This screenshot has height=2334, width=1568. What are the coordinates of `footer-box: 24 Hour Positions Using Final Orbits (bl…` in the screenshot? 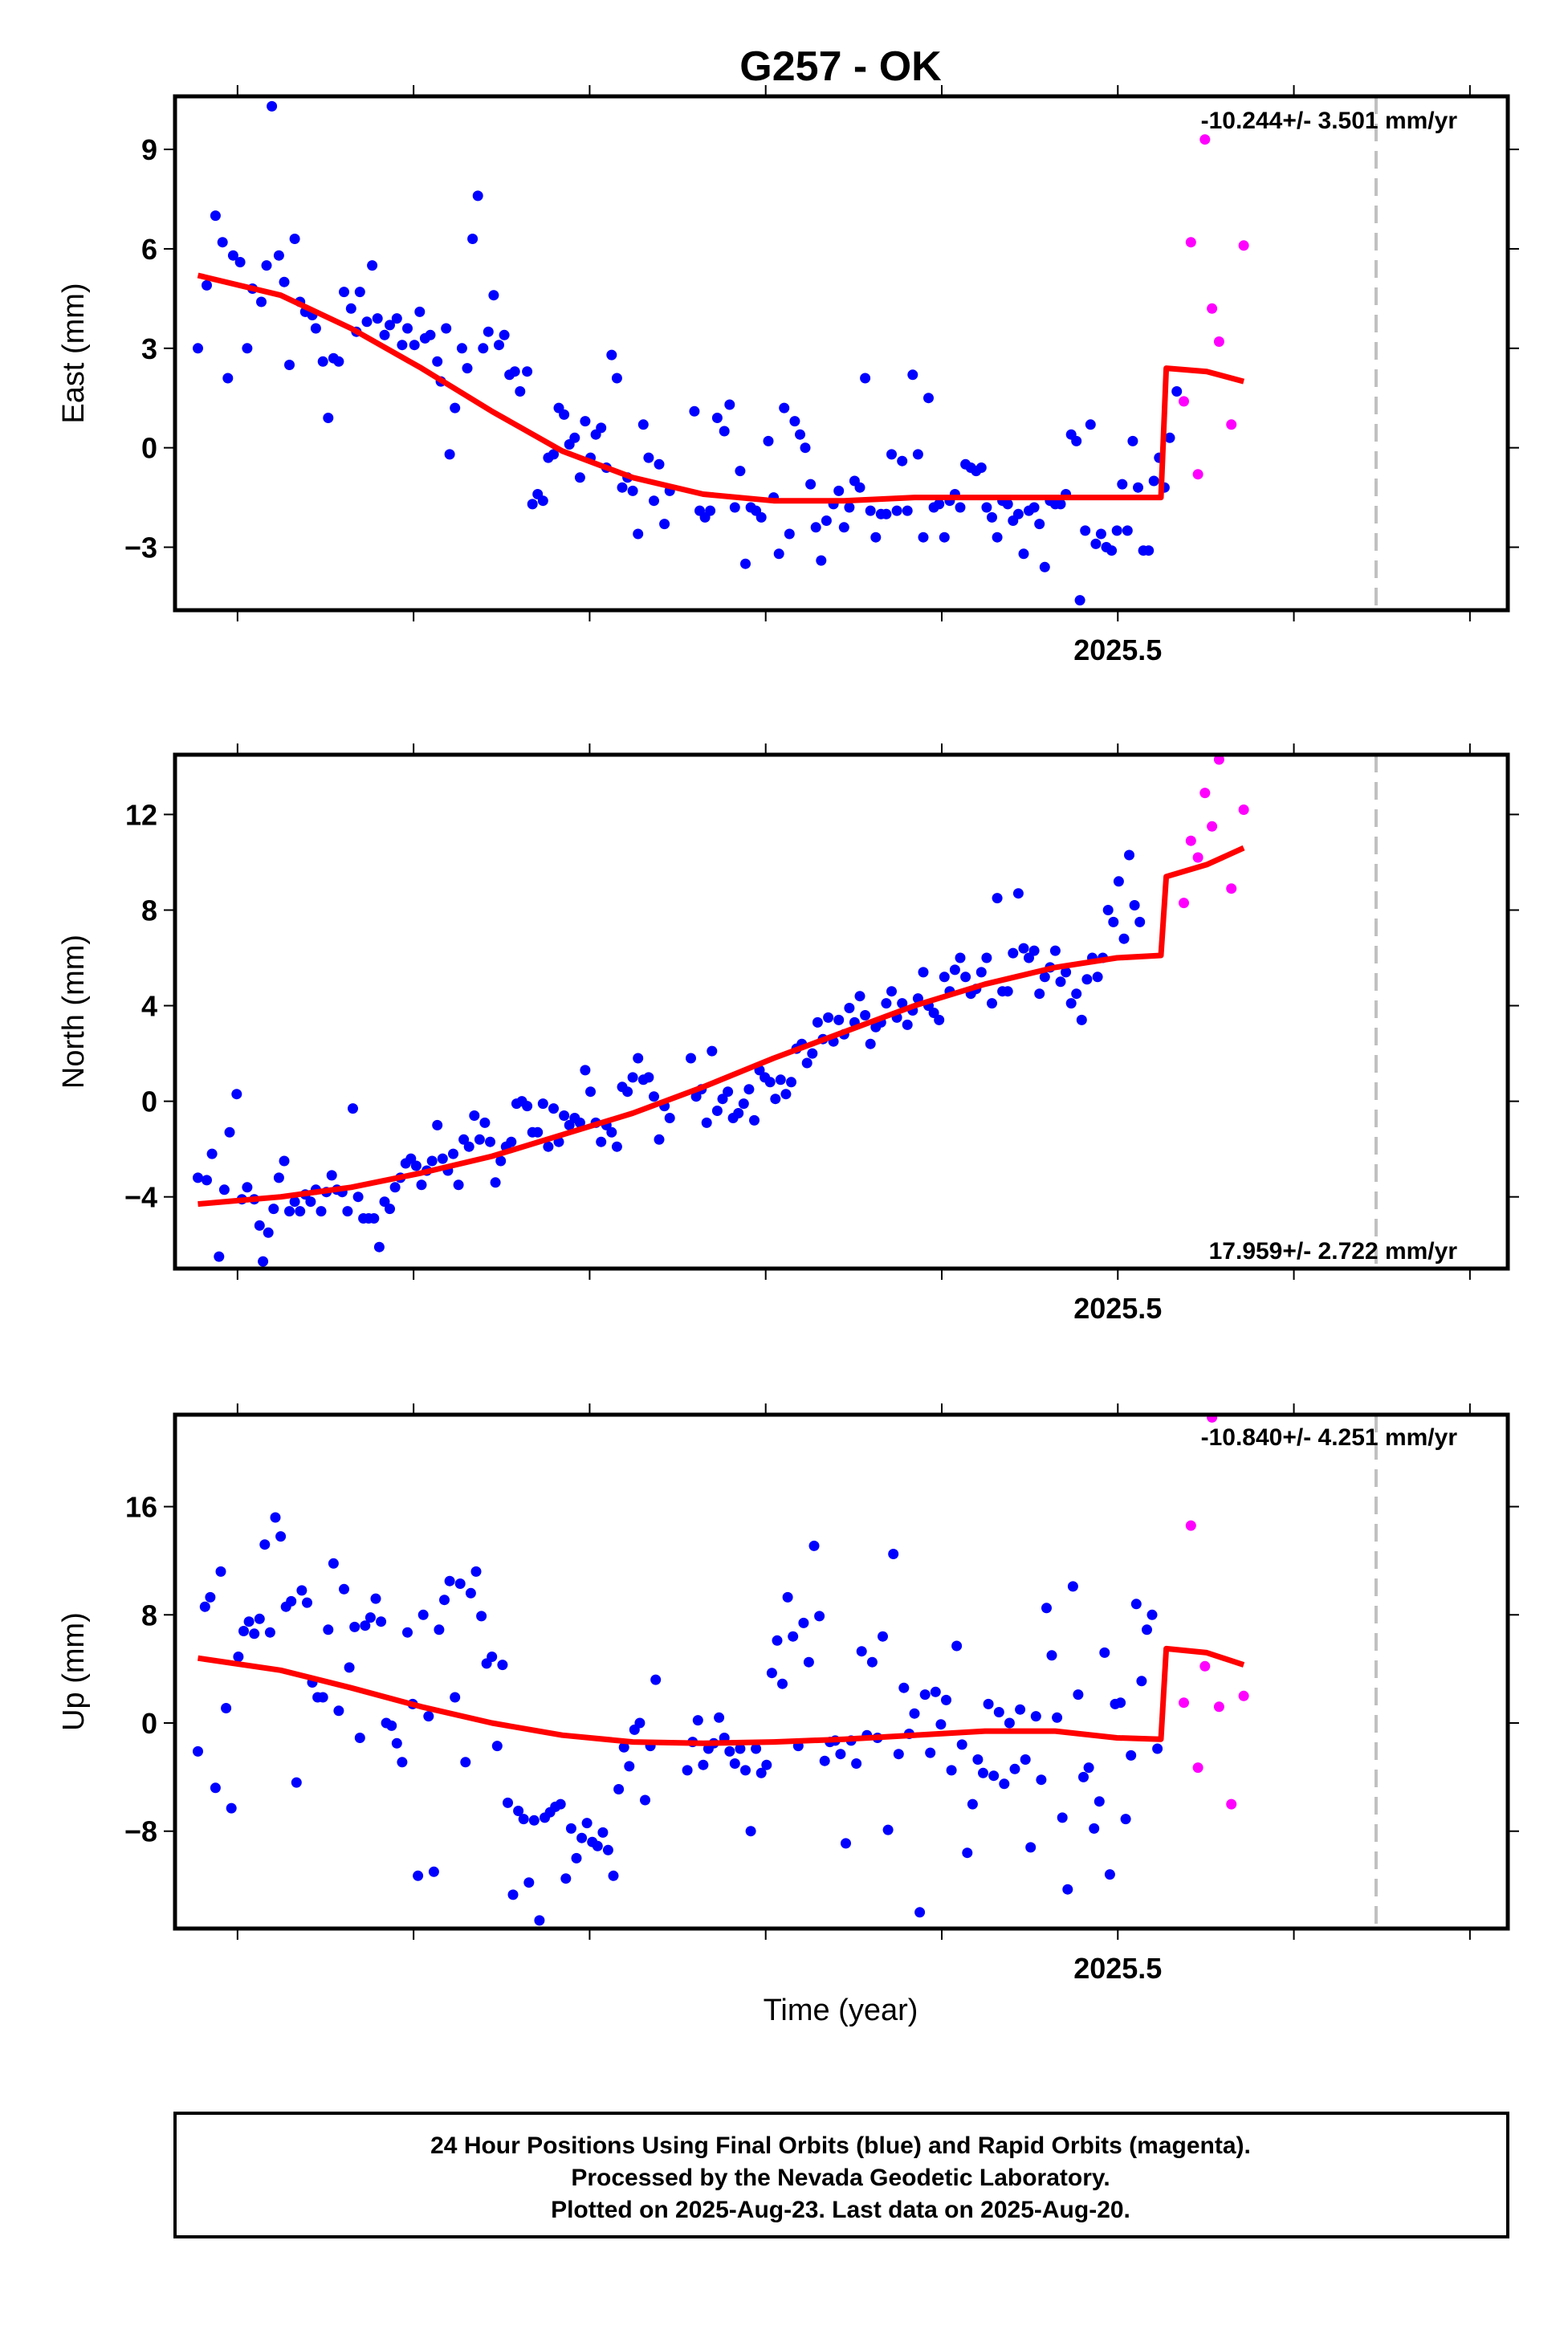 It's located at (841, 2175).